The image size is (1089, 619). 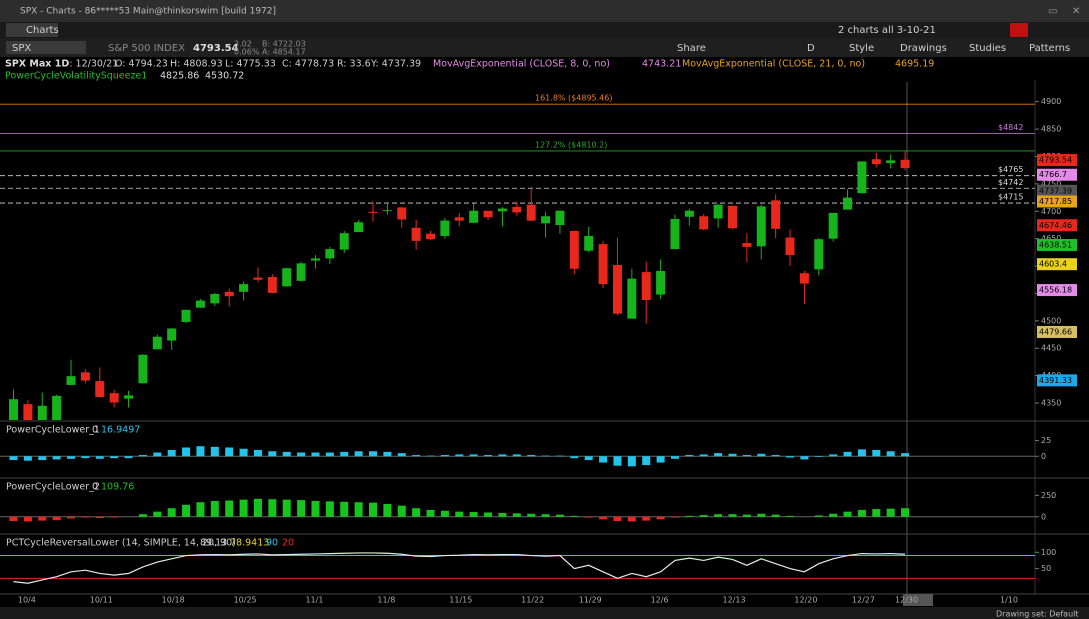 I want to click on symbol: SPX, so click(x=21, y=48).